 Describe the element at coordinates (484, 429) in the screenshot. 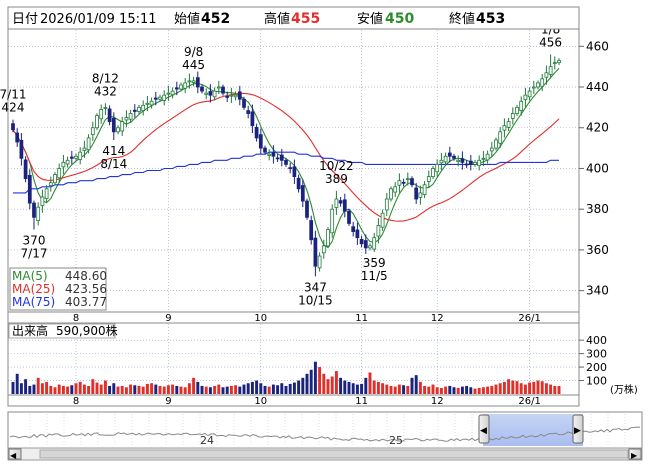

I see `navigator-left-handle` at that location.